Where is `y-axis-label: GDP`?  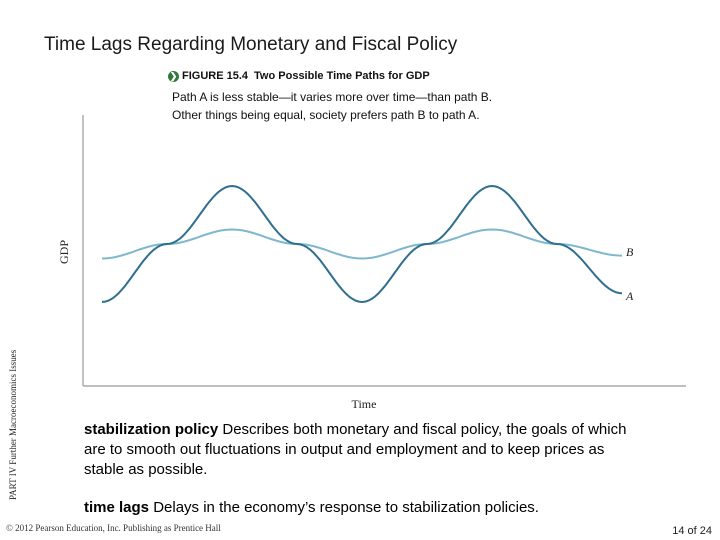 y-axis-label: GDP is located at coordinates (64, 252).